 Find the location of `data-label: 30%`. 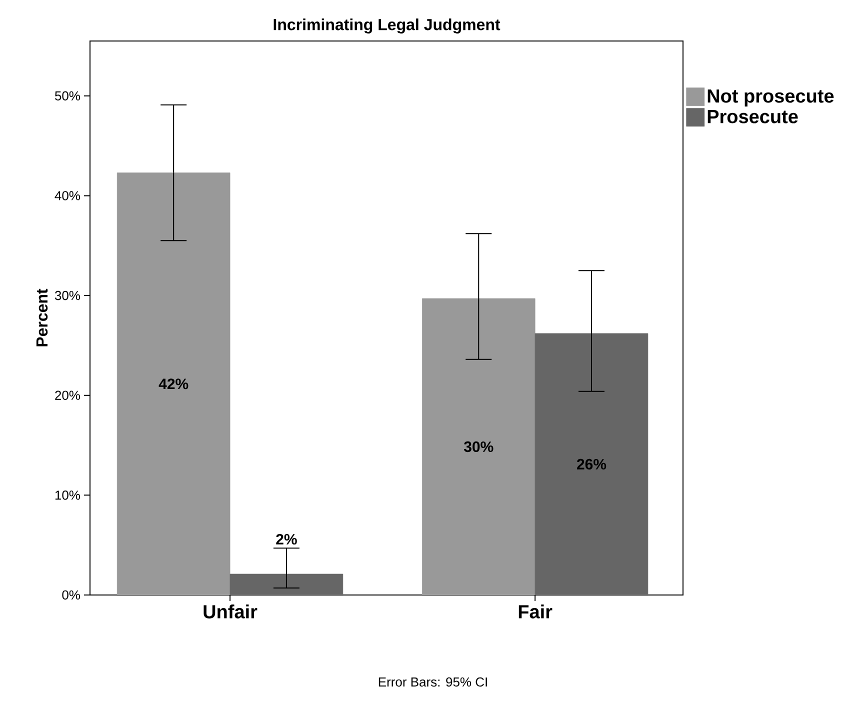

data-label: 30% is located at coordinates (479, 446).